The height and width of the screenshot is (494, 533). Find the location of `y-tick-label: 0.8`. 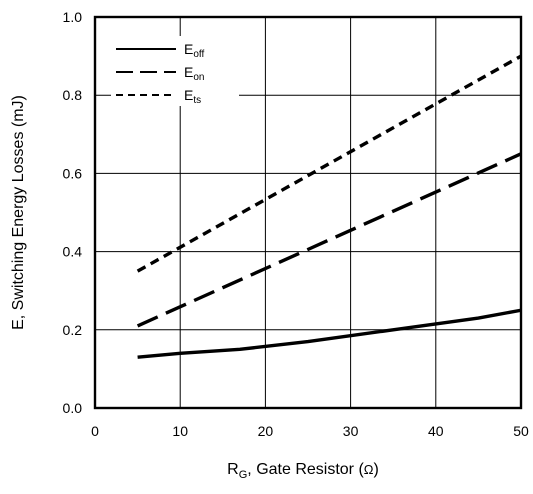

y-tick-label: 0.8 is located at coordinates (73, 95).